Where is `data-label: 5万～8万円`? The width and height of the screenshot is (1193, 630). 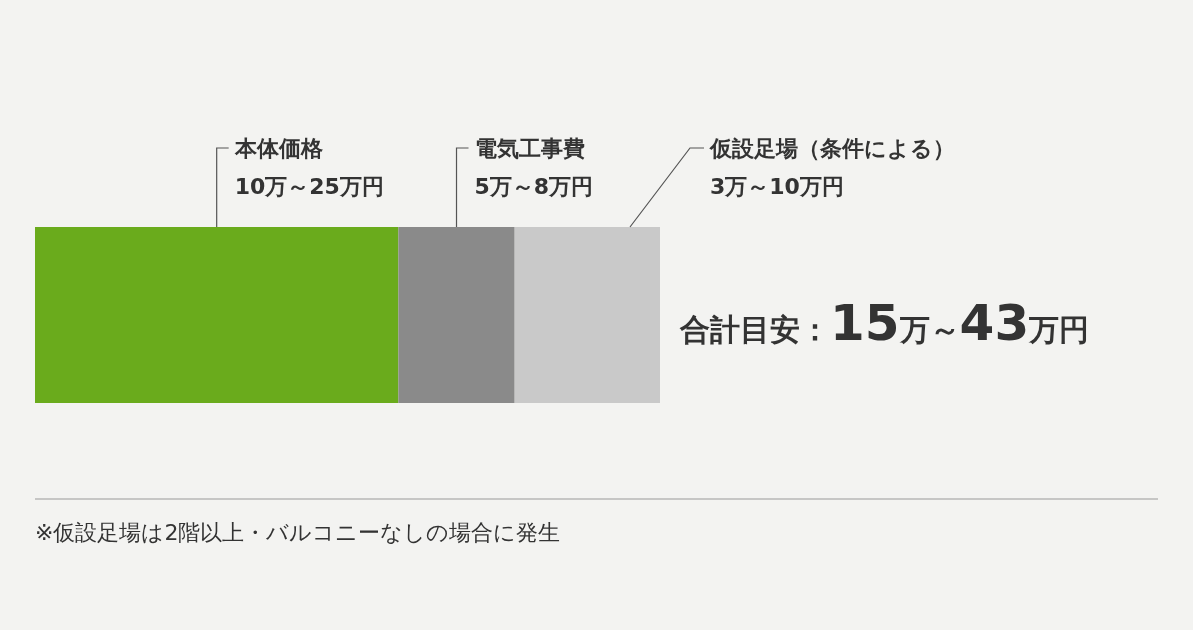 data-label: 5万～8万円 is located at coordinates (534, 186).